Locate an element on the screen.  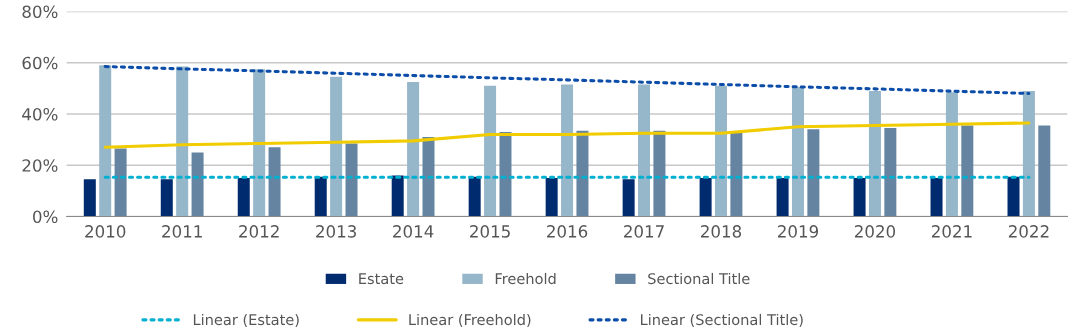
x-tick-label: 2017 is located at coordinates (644, 231).